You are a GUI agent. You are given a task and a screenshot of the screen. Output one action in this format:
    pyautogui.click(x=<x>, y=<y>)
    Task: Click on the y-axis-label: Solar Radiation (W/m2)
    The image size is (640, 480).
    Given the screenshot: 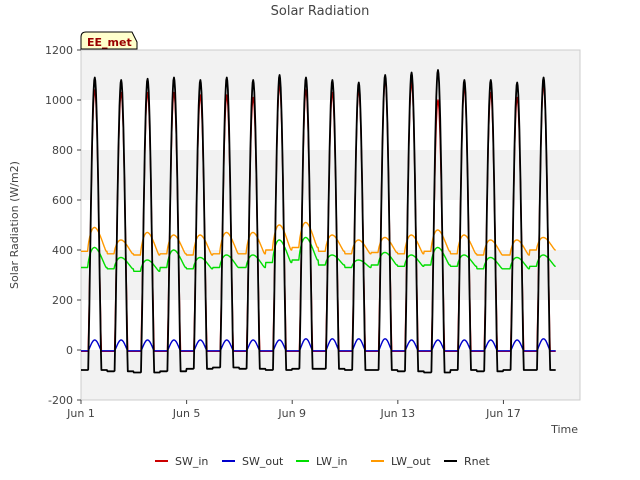 What is the action you would take?
    pyautogui.click(x=14, y=225)
    